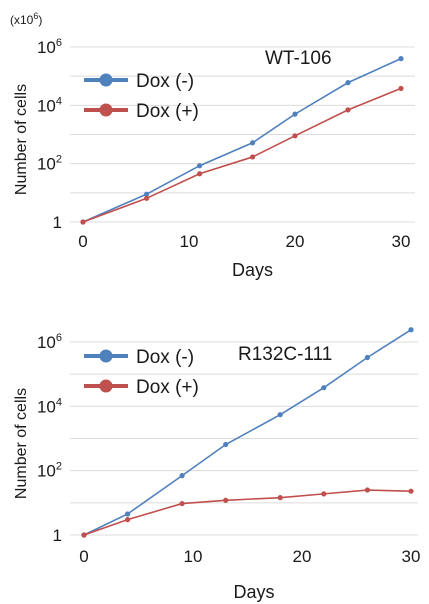 The image size is (429, 604). What do you see at coordinates (26, 19) in the screenshot?
I see `multiplier-label: (x106)` at bounding box center [26, 19].